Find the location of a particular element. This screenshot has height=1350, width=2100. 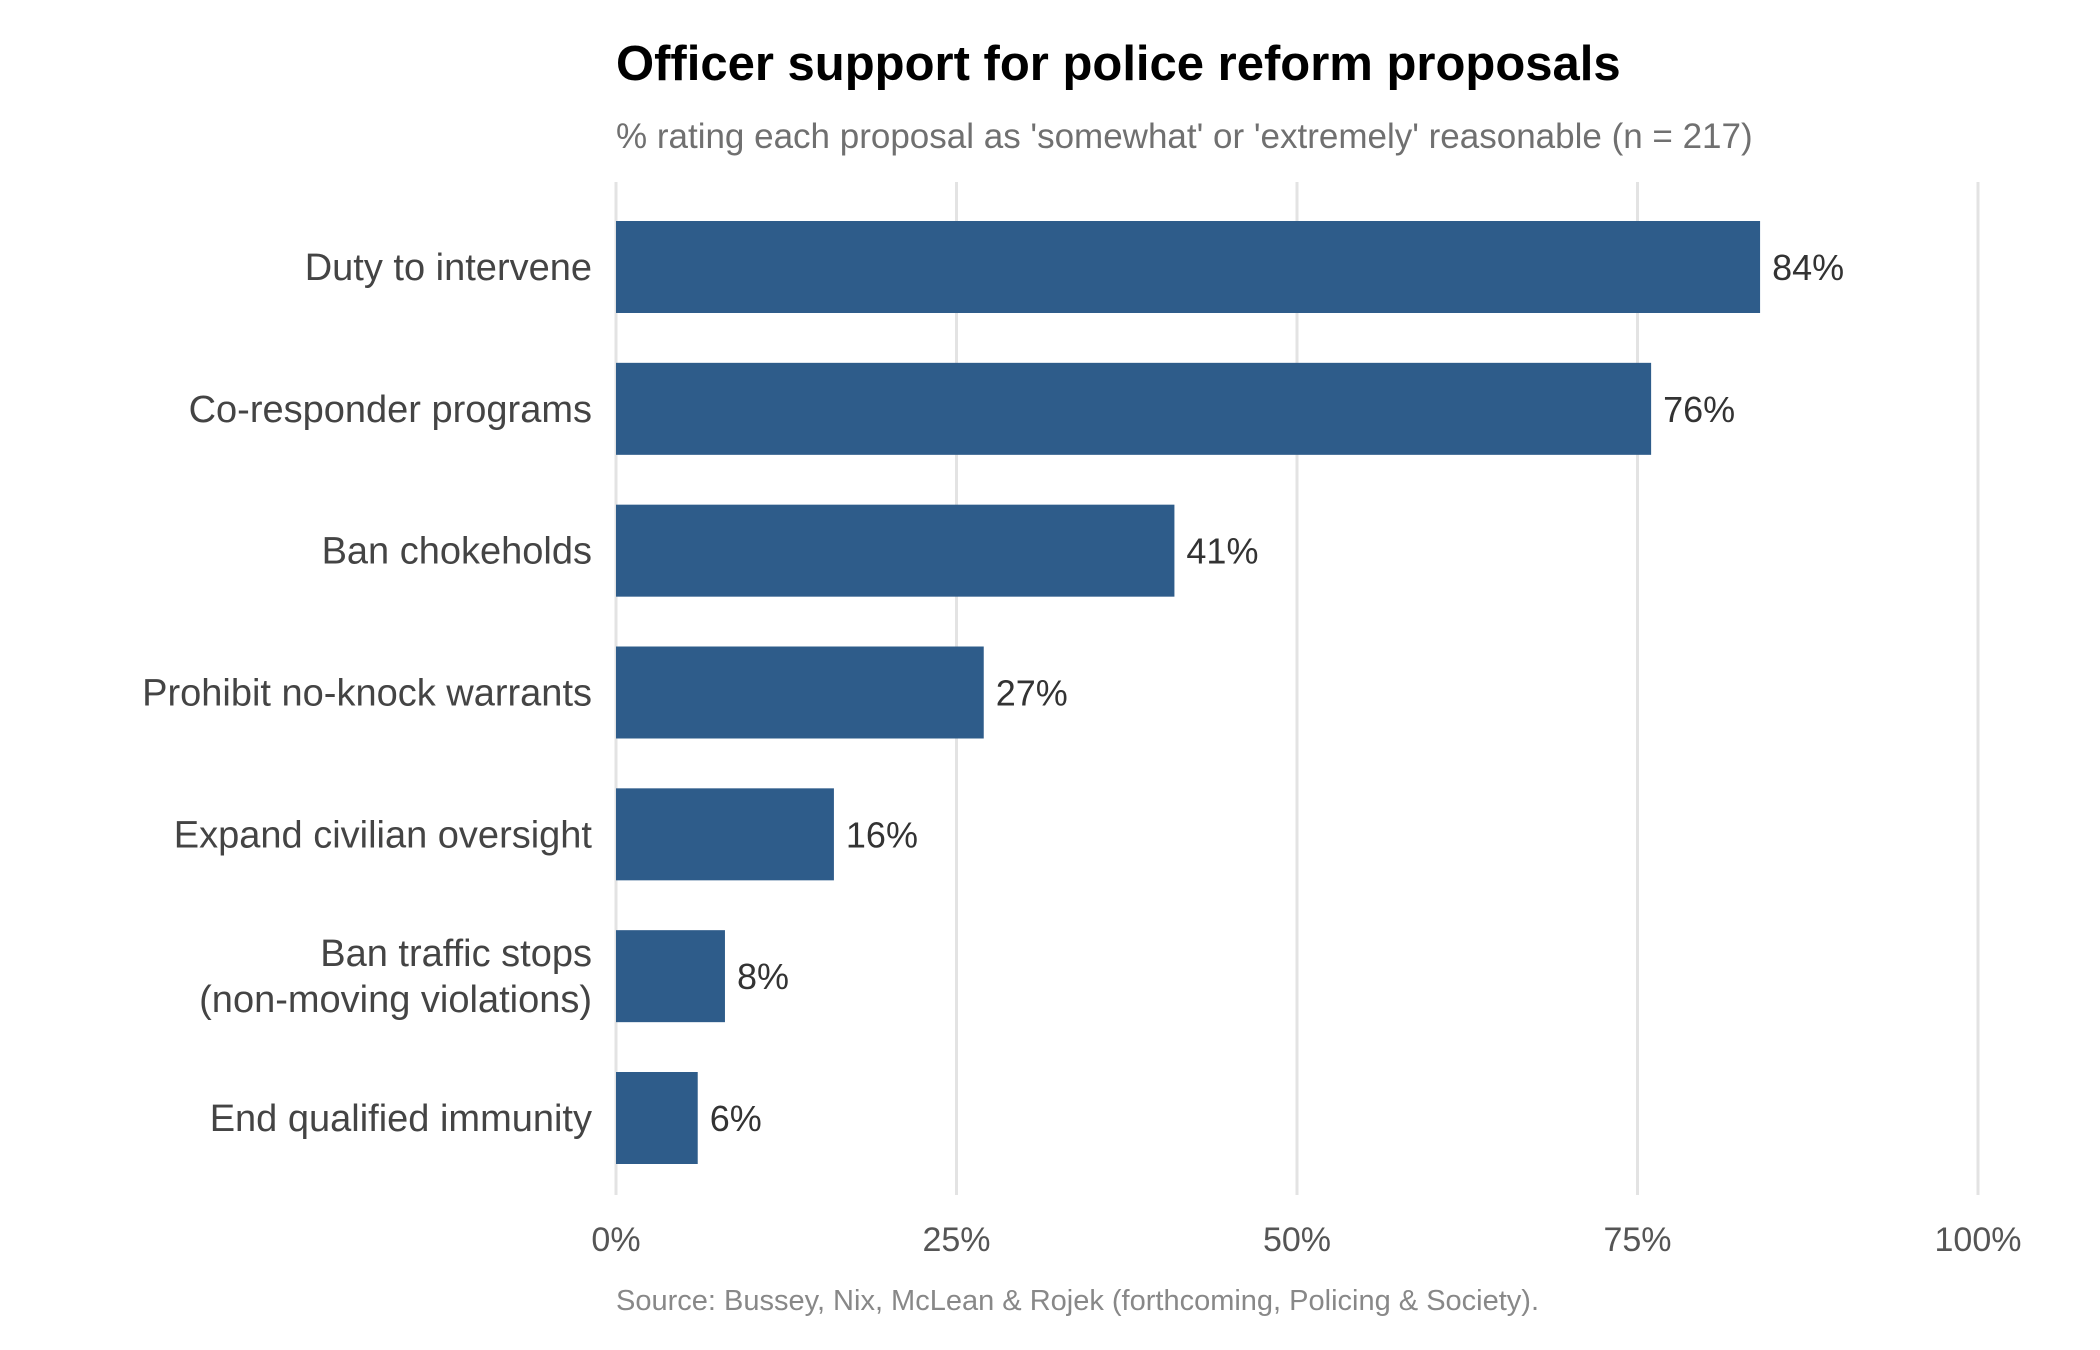

value-label: 76% is located at coordinates (1699, 409).